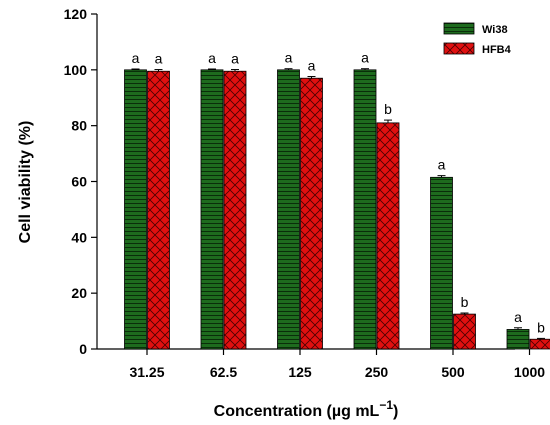 The image size is (550, 425). Describe the element at coordinates (79, 293) in the screenshot. I see `y-tick-label: 20` at that location.